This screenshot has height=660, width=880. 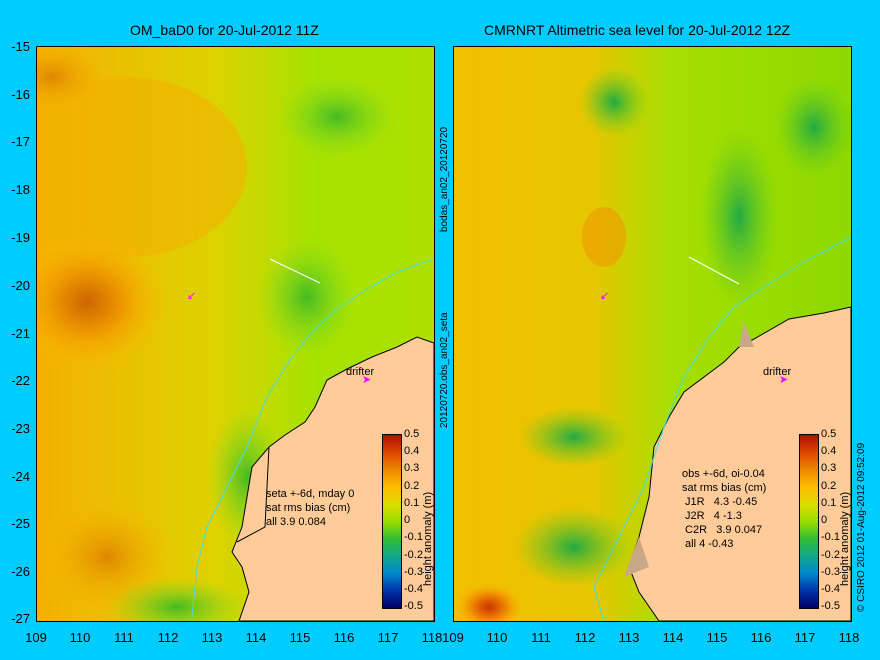 What do you see at coordinates (20, 237) in the screenshot?
I see `y-tick: -19` at bounding box center [20, 237].